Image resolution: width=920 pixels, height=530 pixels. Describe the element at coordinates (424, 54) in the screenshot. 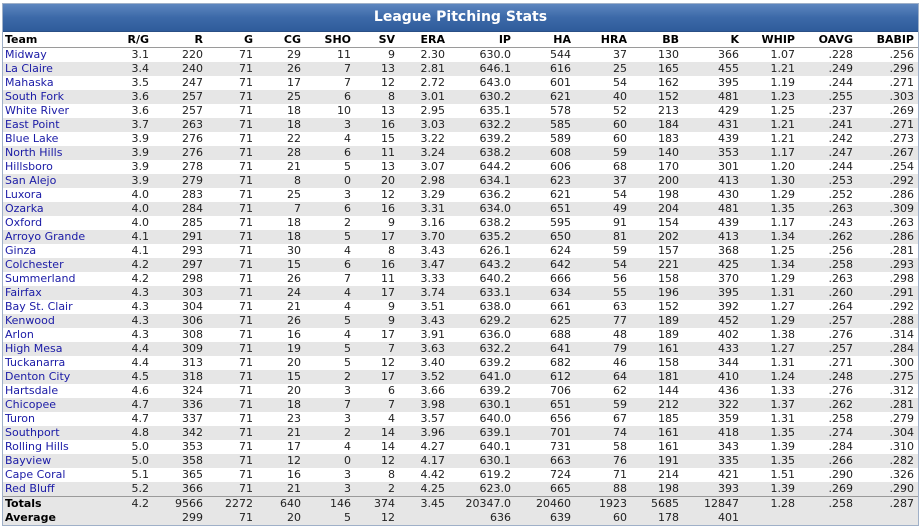

I see `cell-era: 2.30` at that location.